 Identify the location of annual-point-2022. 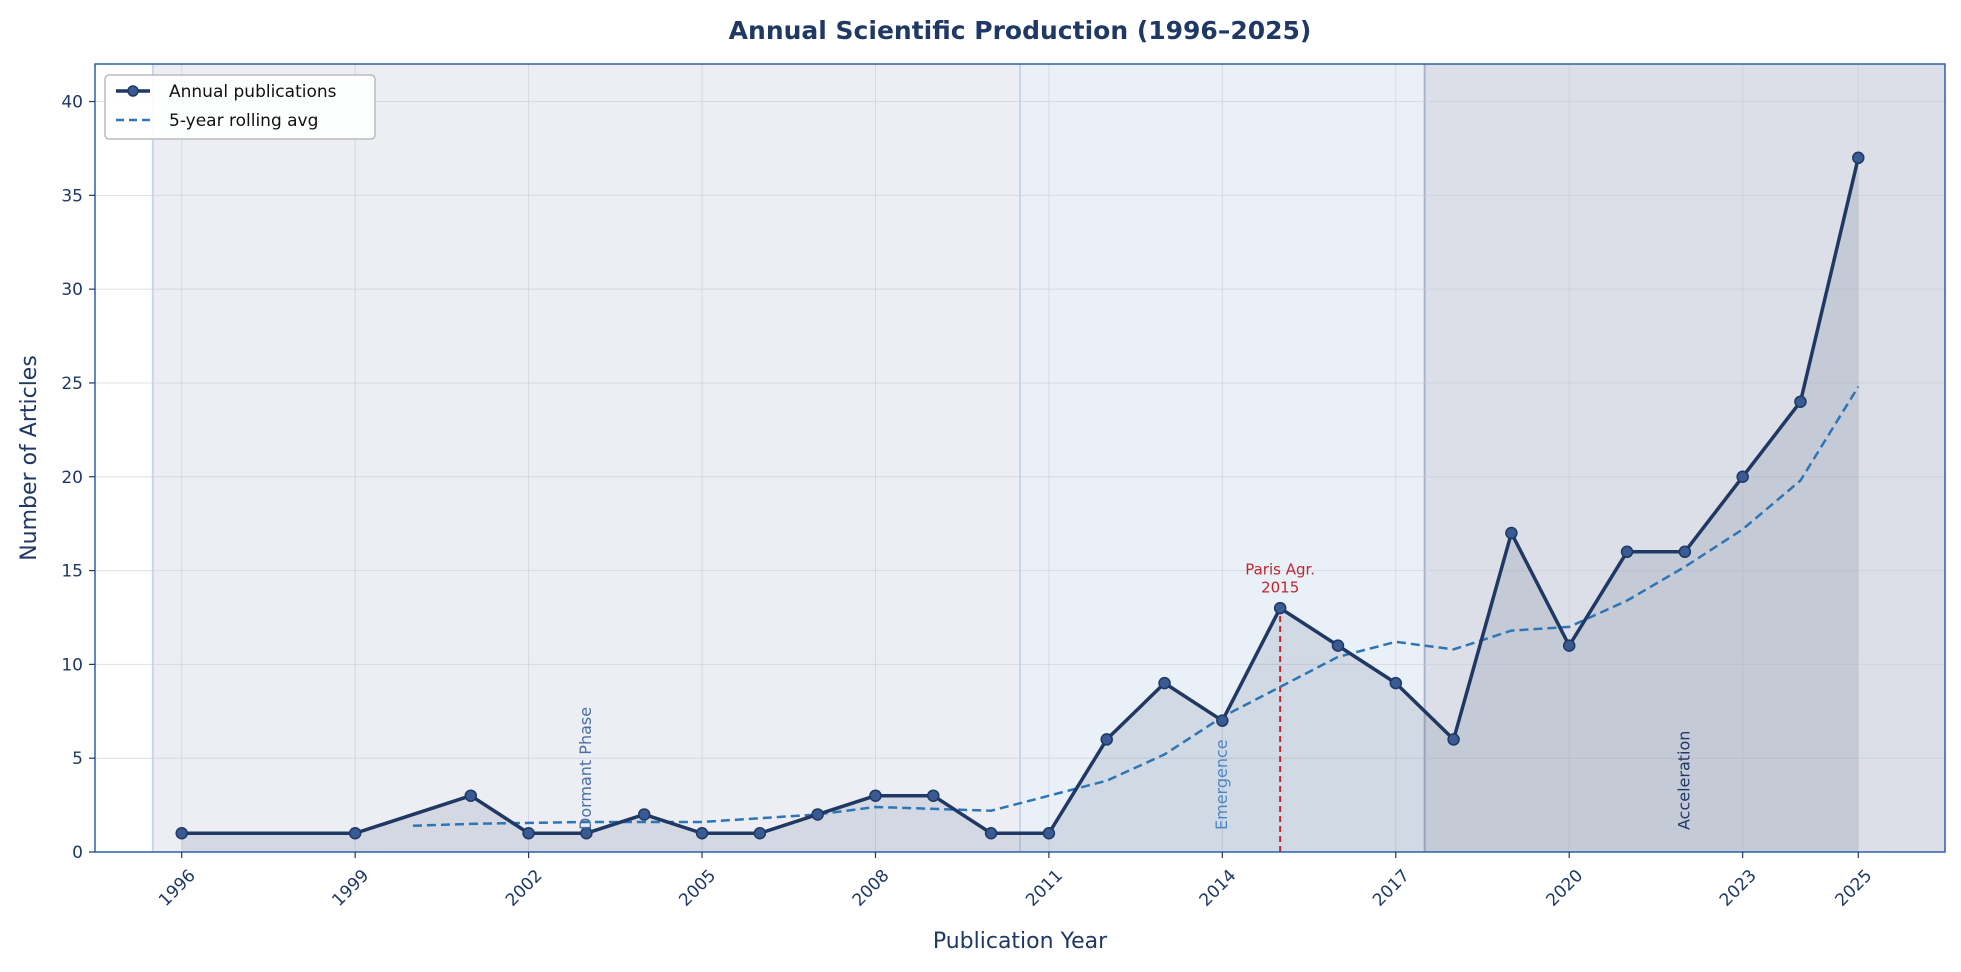
(1685, 552).